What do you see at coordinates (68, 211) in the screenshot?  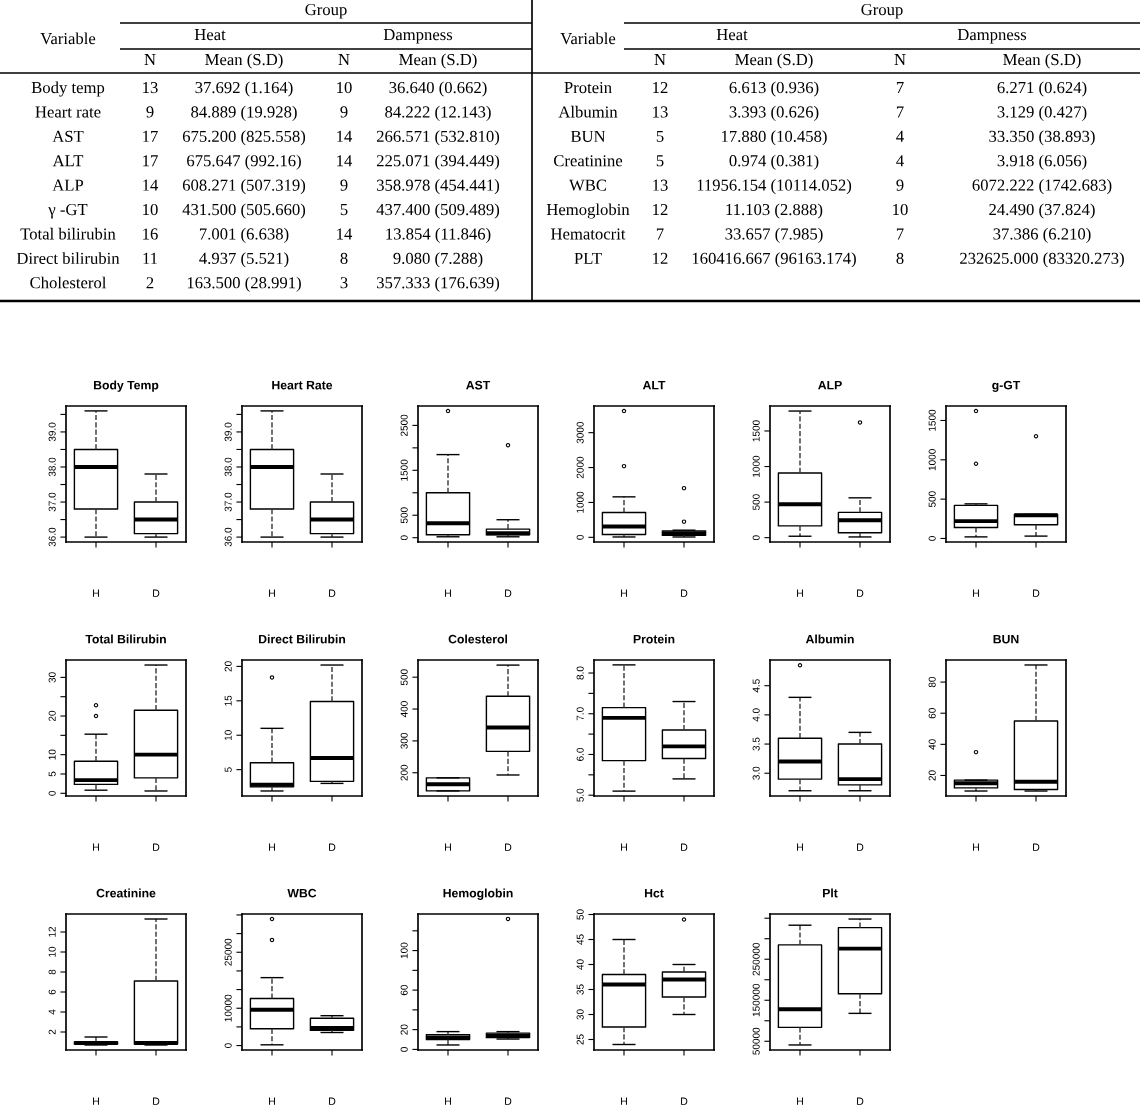 I see `category-label: γ -GT` at bounding box center [68, 211].